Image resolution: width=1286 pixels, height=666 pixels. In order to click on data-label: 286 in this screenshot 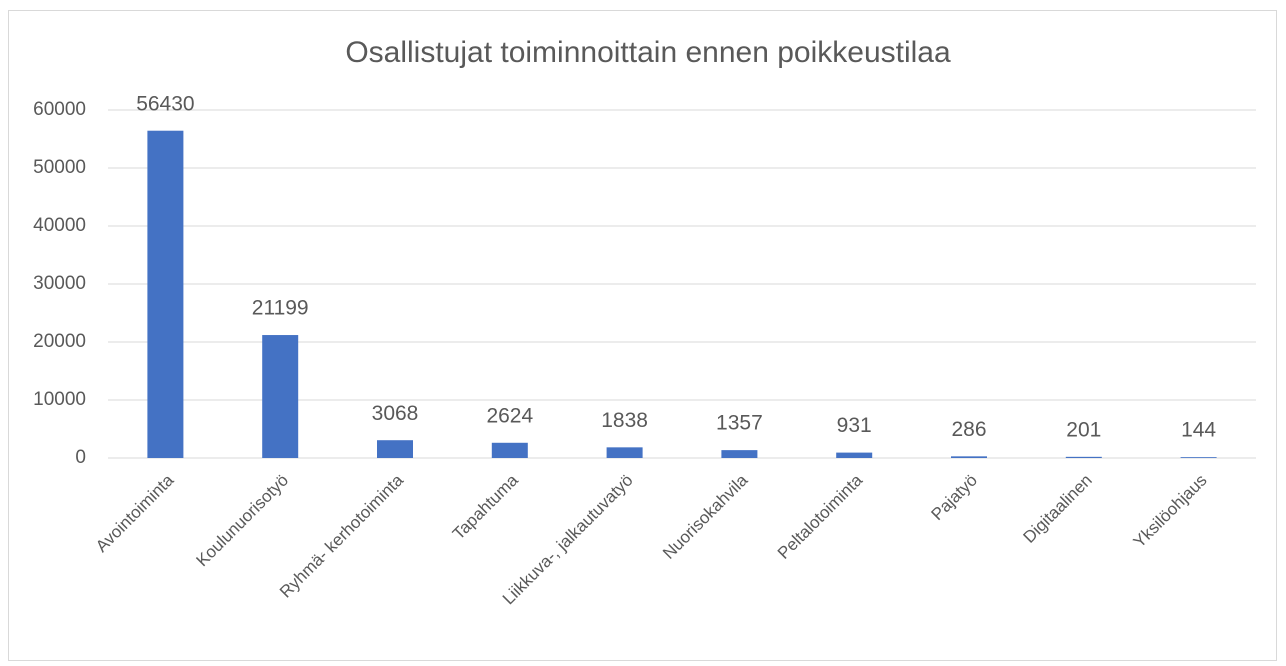, I will do `click(968, 429)`.